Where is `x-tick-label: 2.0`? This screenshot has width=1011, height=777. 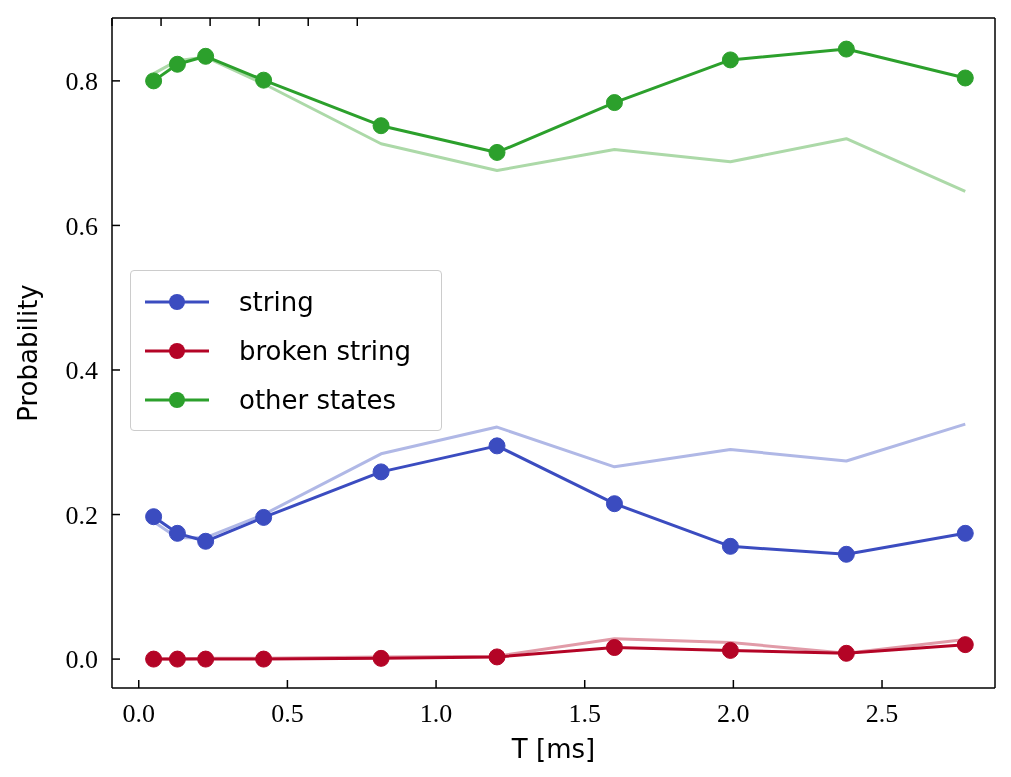
x-tick-label: 2.0 is located at coordinates (733, 714).